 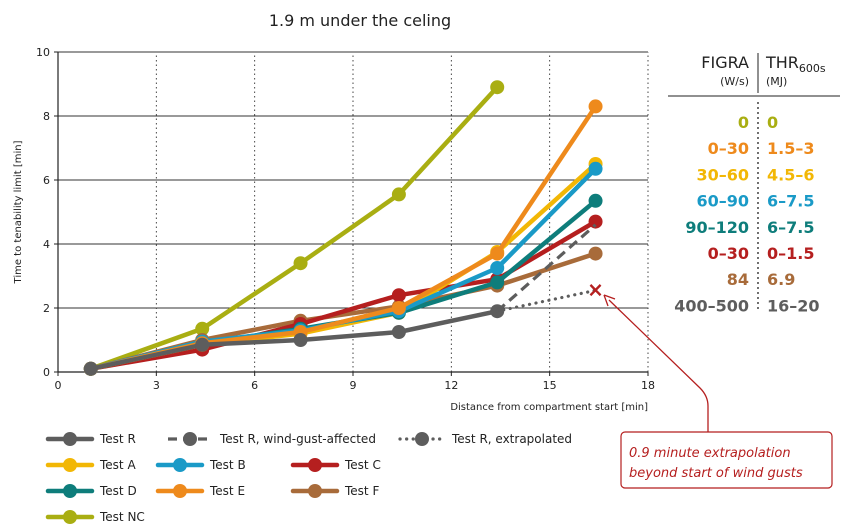 I want to click on table-thr-value: 0, so click(x=772, y=122).